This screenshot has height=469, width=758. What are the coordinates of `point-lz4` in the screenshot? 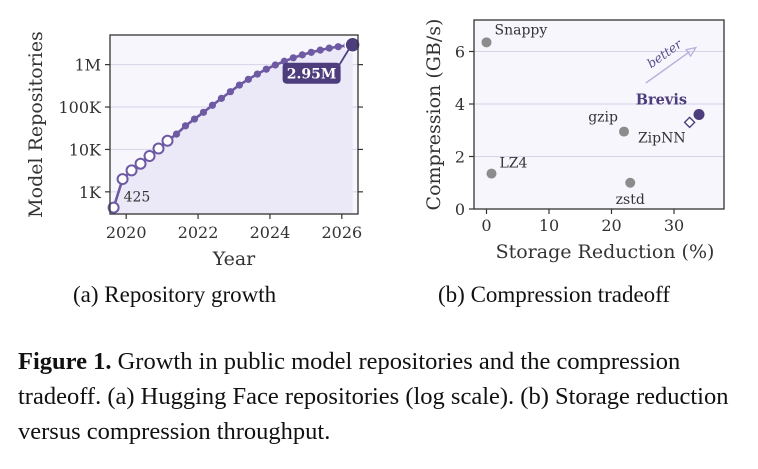 It's located at (491, 173).